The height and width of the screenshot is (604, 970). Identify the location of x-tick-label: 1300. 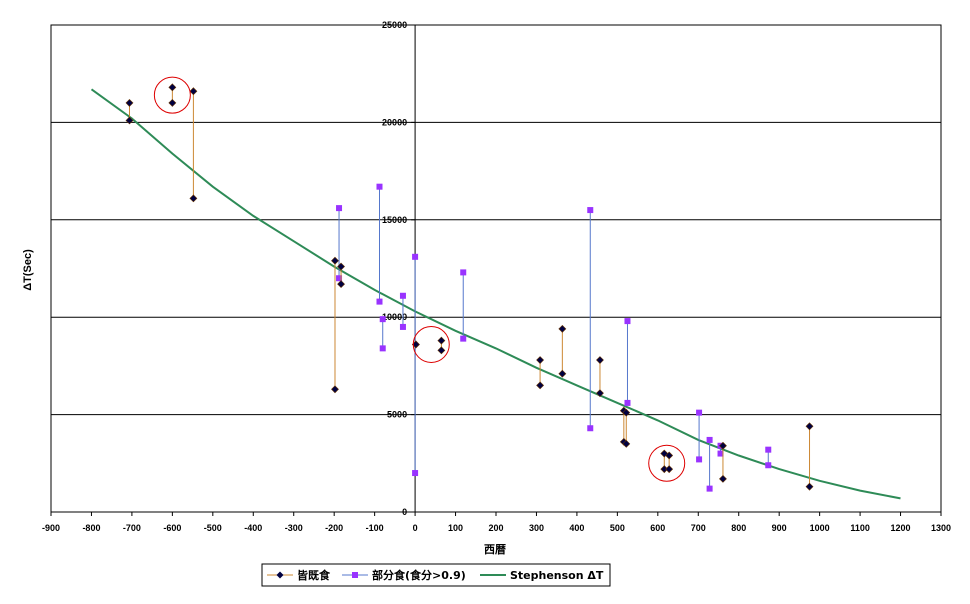
(941, 528).